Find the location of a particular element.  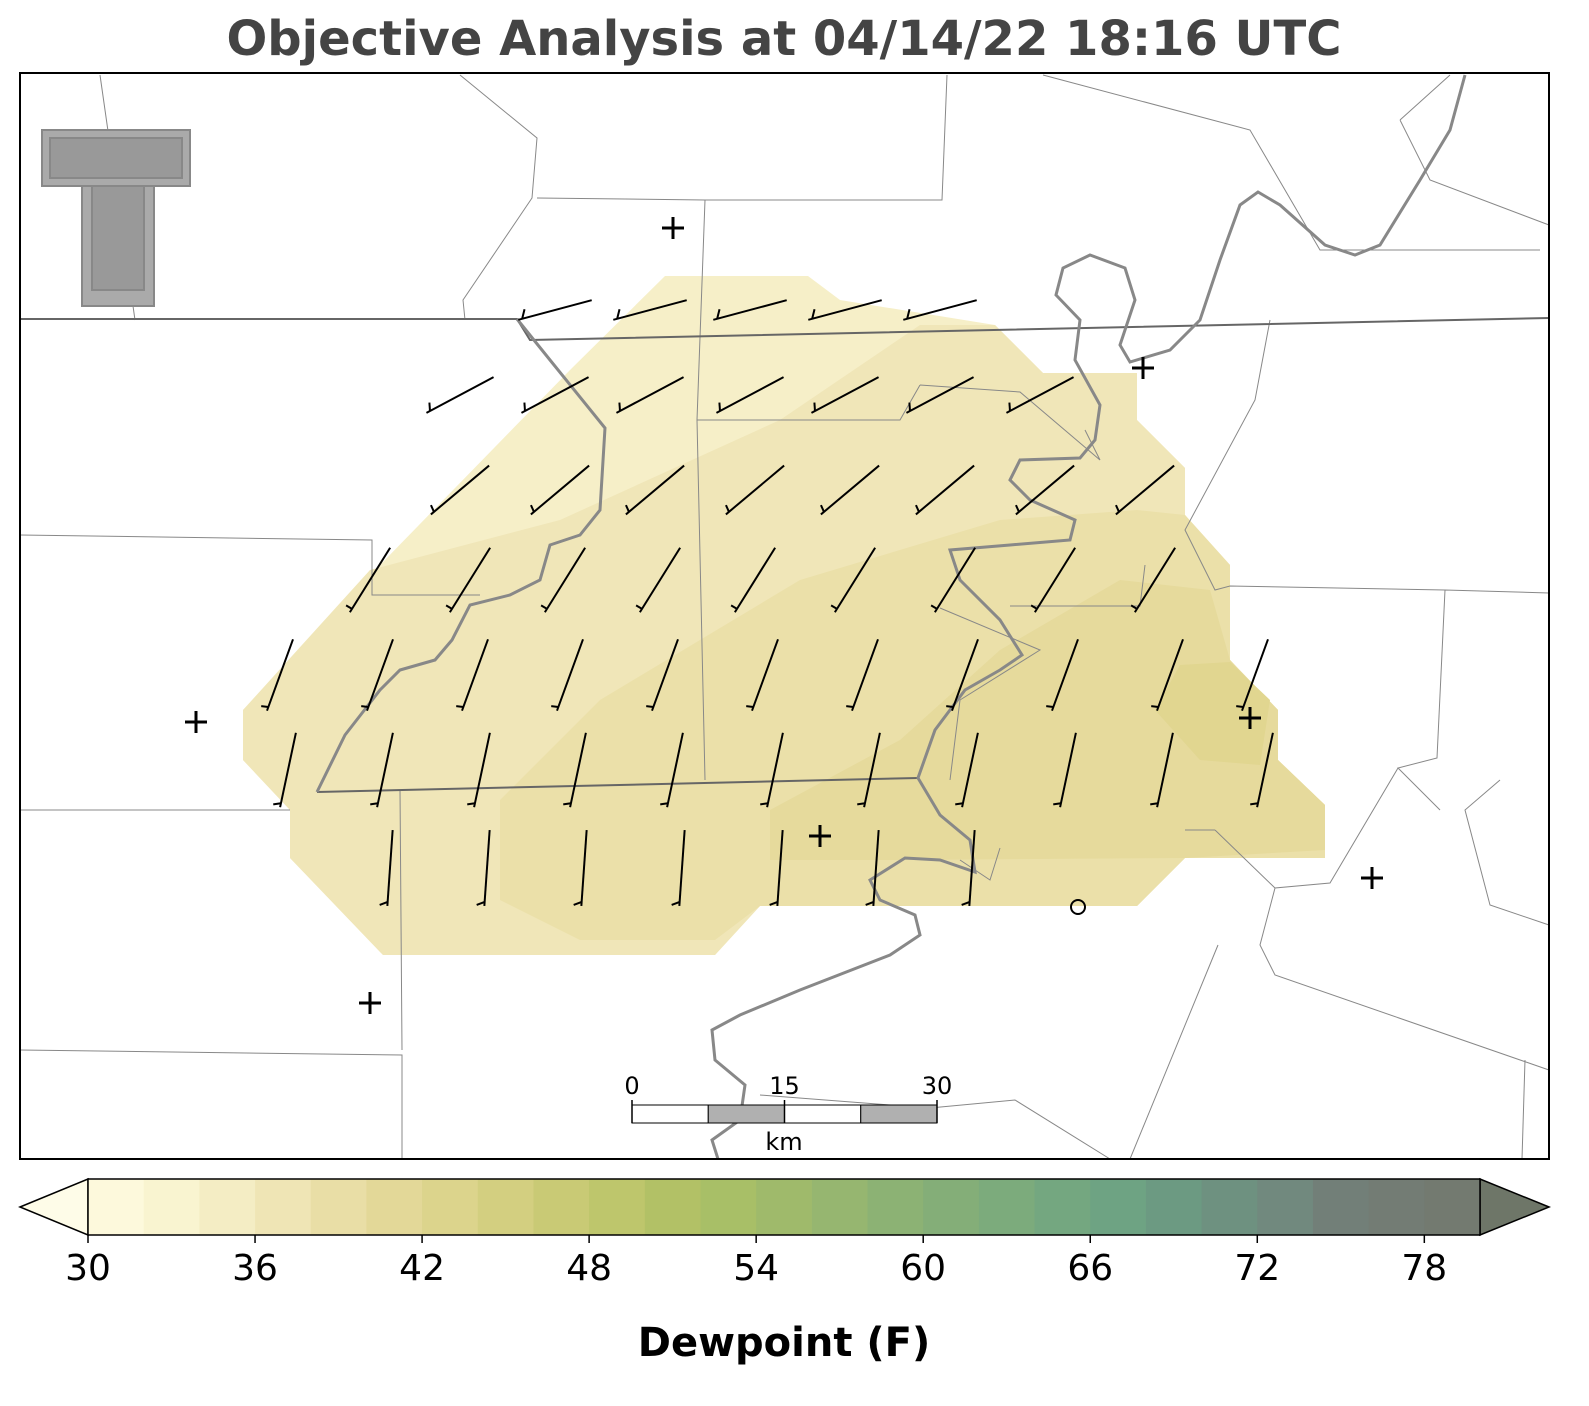

logo is located at coordinates (116, 218).